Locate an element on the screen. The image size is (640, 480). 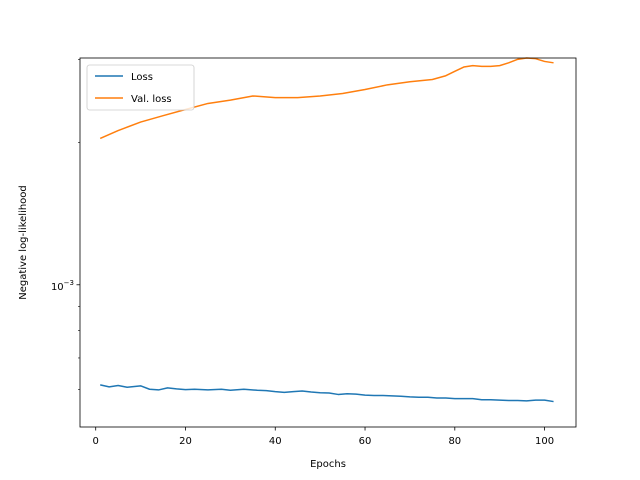
x-tick-label: 60 is located at coordinates (365, 441).